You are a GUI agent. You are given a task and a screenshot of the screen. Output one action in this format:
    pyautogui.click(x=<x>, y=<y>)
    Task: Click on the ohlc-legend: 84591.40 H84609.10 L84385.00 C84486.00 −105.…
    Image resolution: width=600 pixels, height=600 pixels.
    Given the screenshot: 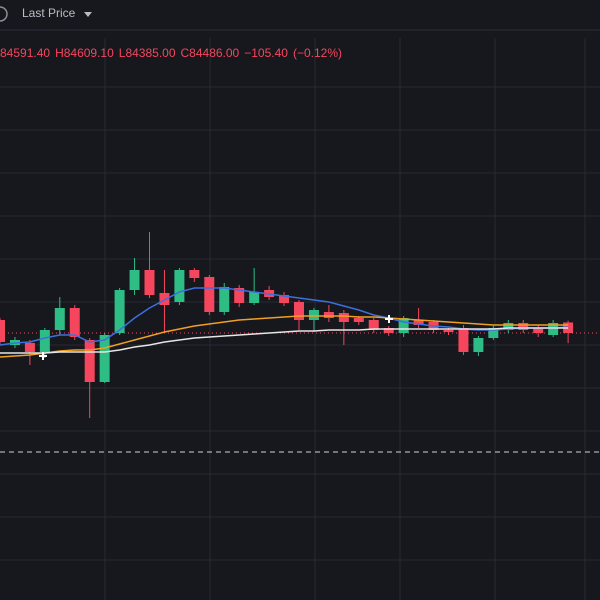 What is the action you would take?
    pyautogui.click(x=171, y=53)
    